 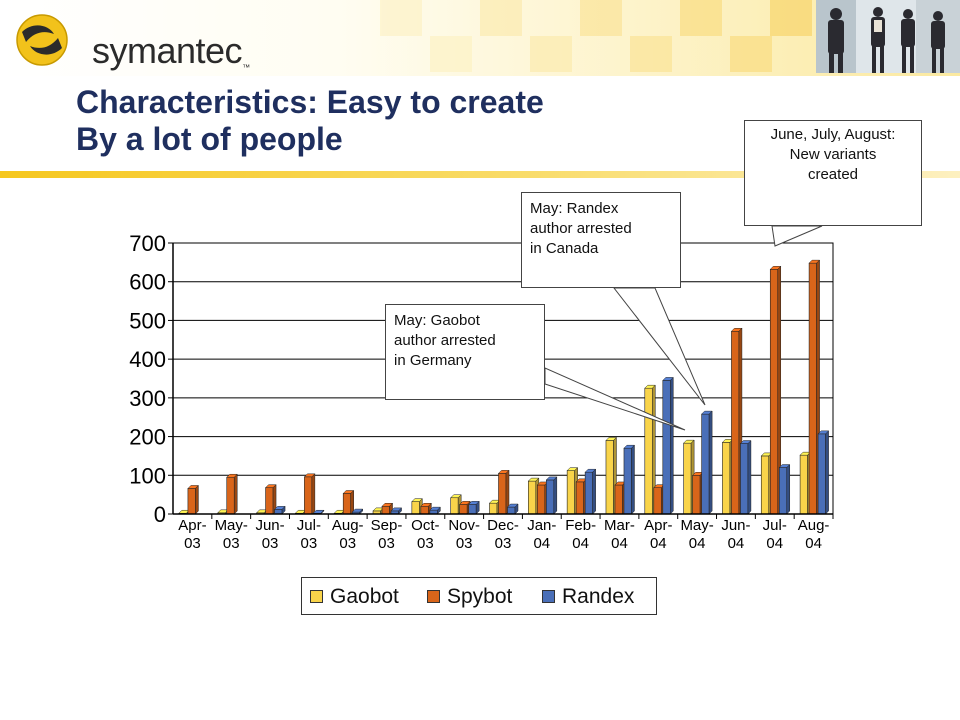 I want to click on xtick-label-Sep-03-2: 03, so click(x=386, y=543).